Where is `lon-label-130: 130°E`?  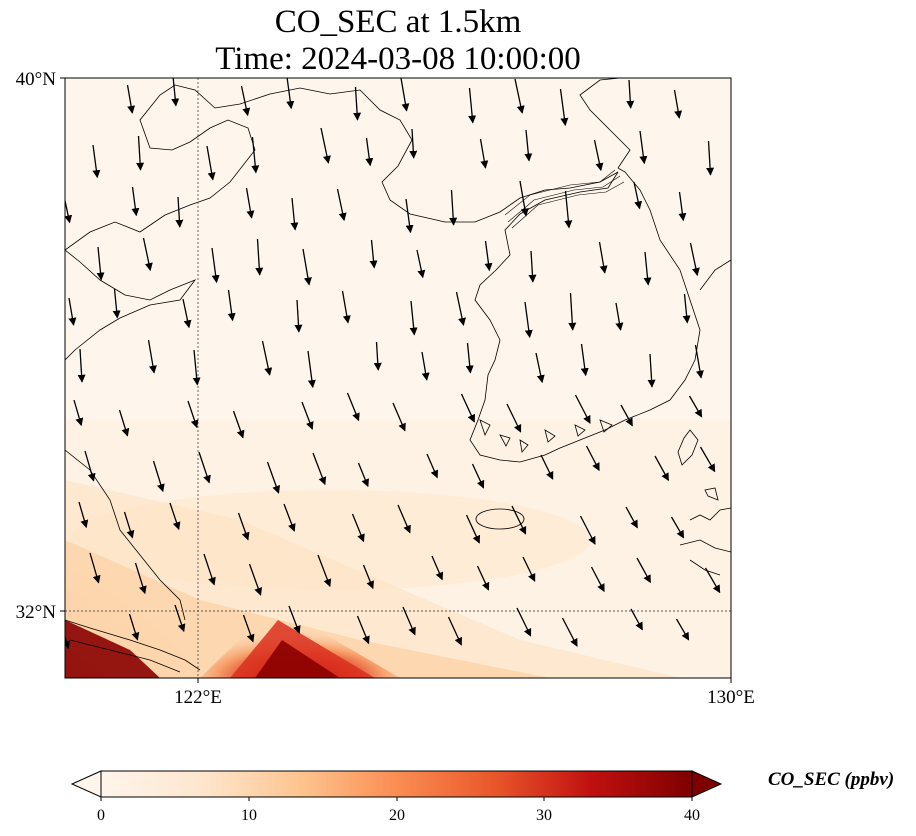
lon-label-130: 130°E is located at coordinates (731, 697).